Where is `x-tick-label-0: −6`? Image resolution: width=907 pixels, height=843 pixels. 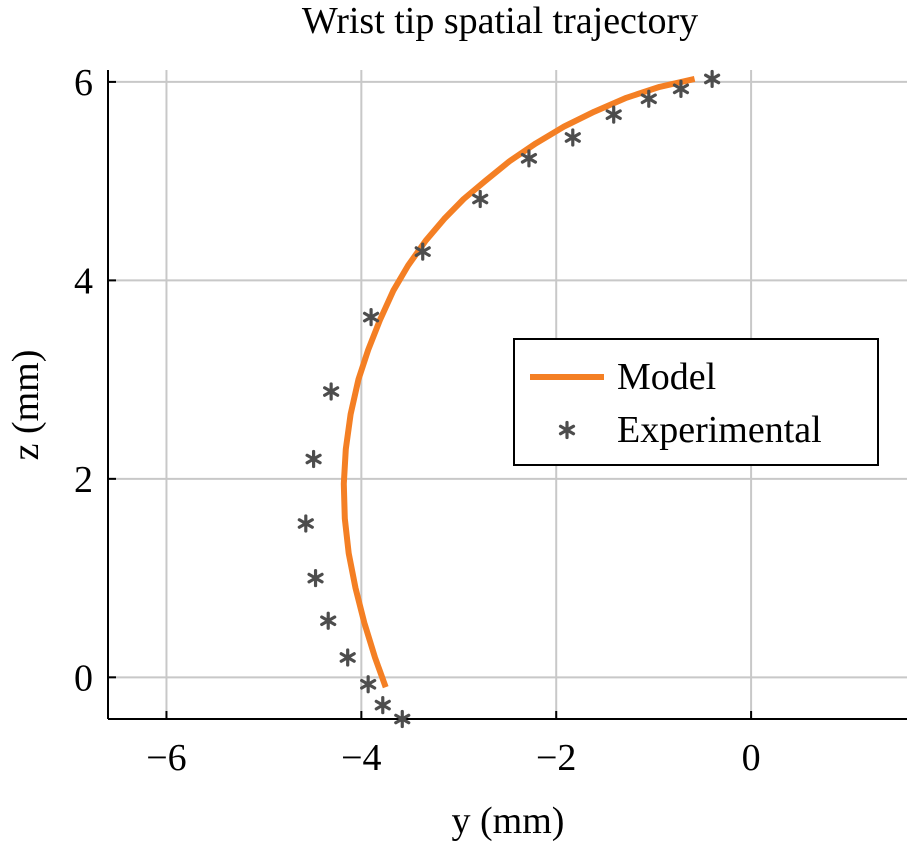 x-tick-label-0: −6 is located at coordinates (166, 758).